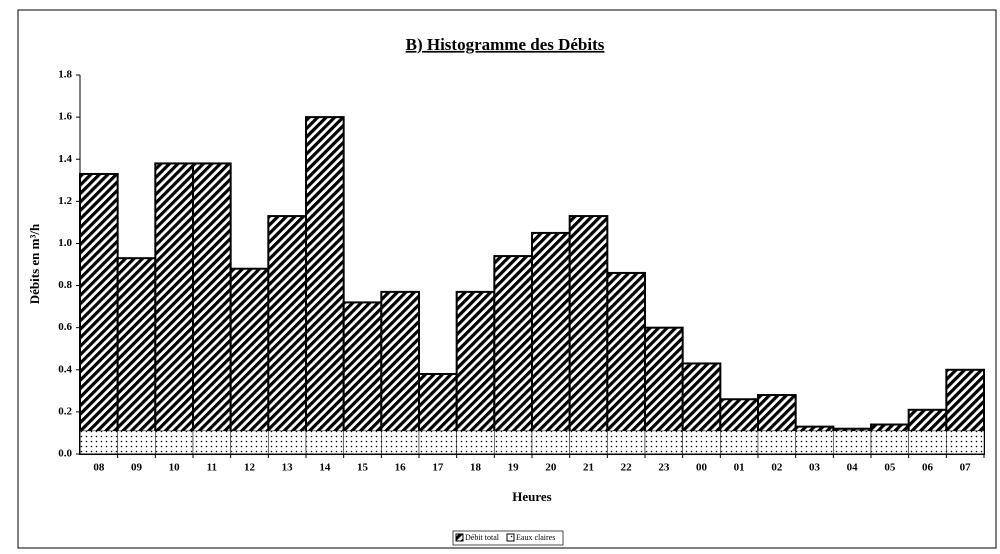 The image size is (1000, 554). I want to click on x-tick-label: 11, so click(212, 468).